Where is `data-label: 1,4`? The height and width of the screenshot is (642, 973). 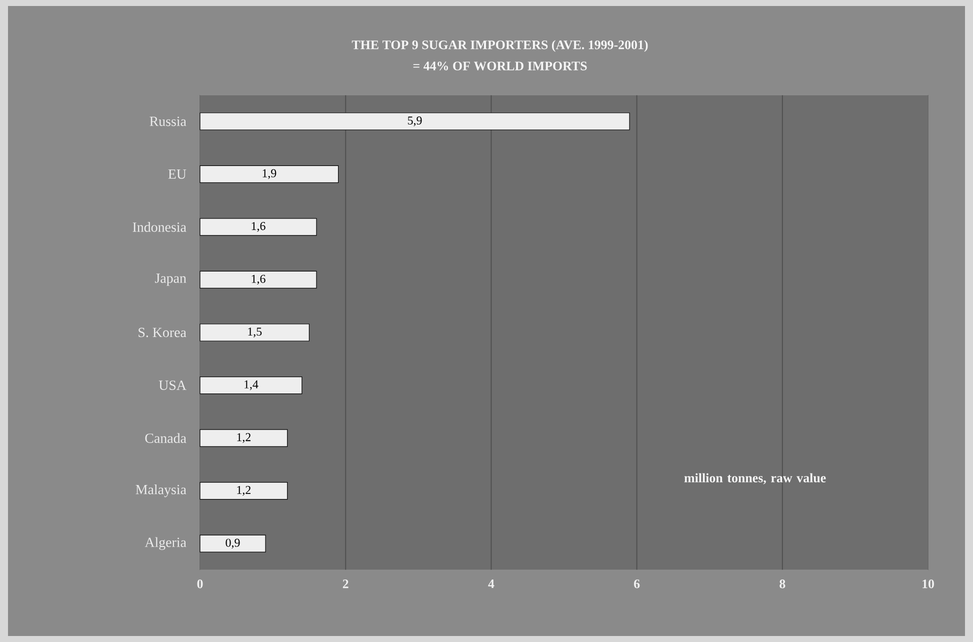
data-label: 1,4 is located at coordinates (251, 385).